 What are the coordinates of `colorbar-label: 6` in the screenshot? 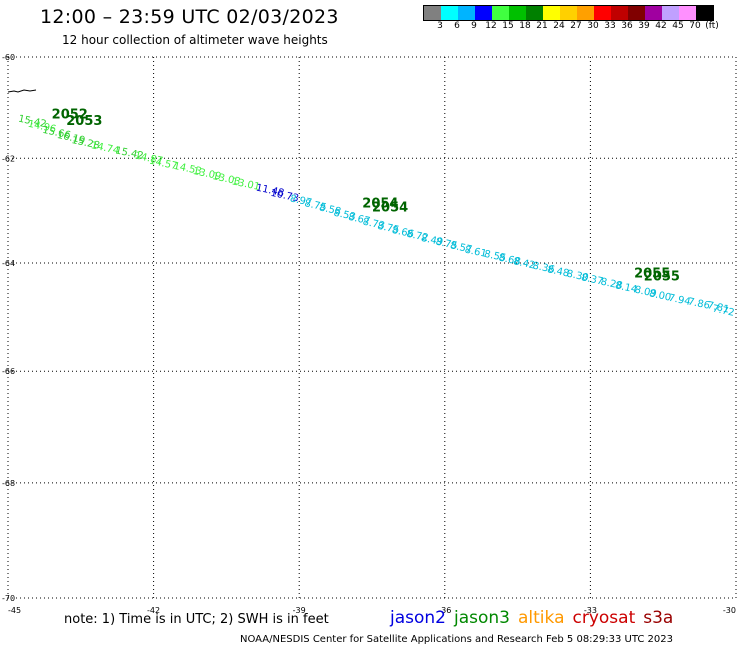 It's located at (457, 26).